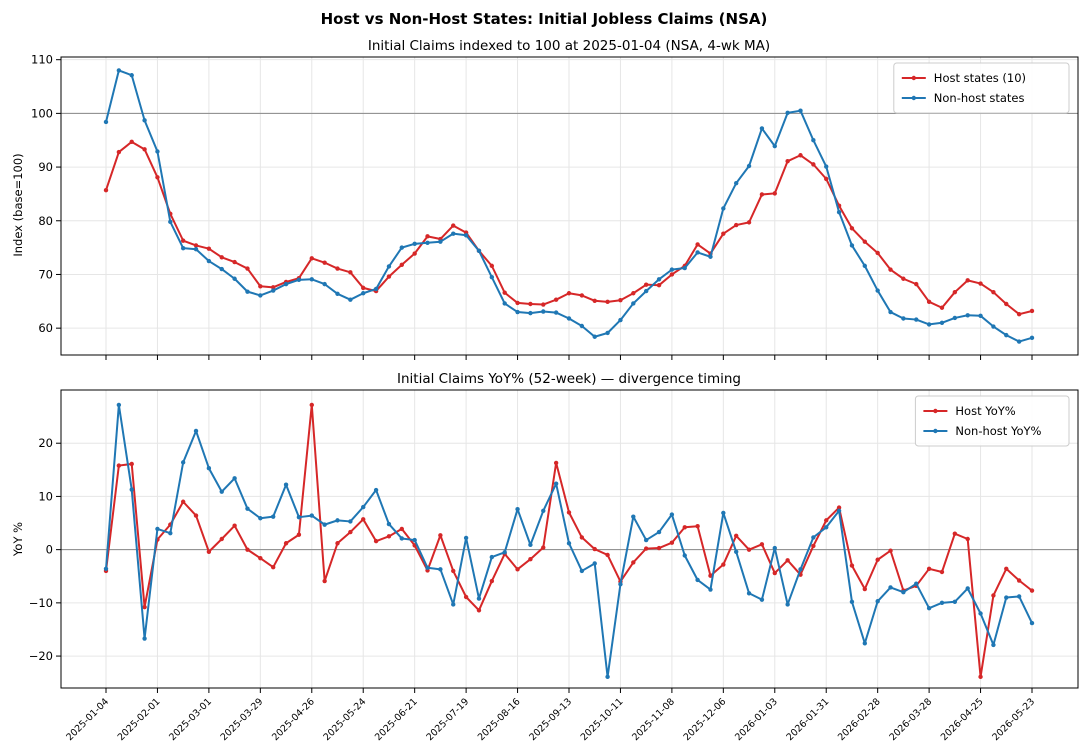 The image size is (1080, 749). I want to click on xtick-label: 2025-10-11, so click(602, 719).